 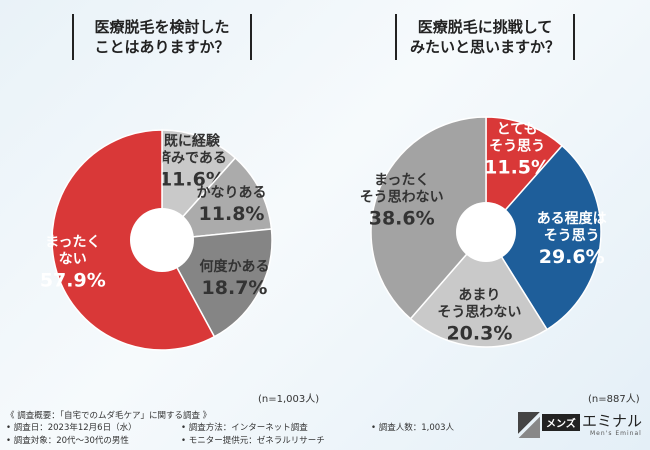 What do you see at coordinates (162, 26) in the screenshot?
I see `chart-left-title-line-1: 医療脱毛を検討した` at bounding box center [162, 26].